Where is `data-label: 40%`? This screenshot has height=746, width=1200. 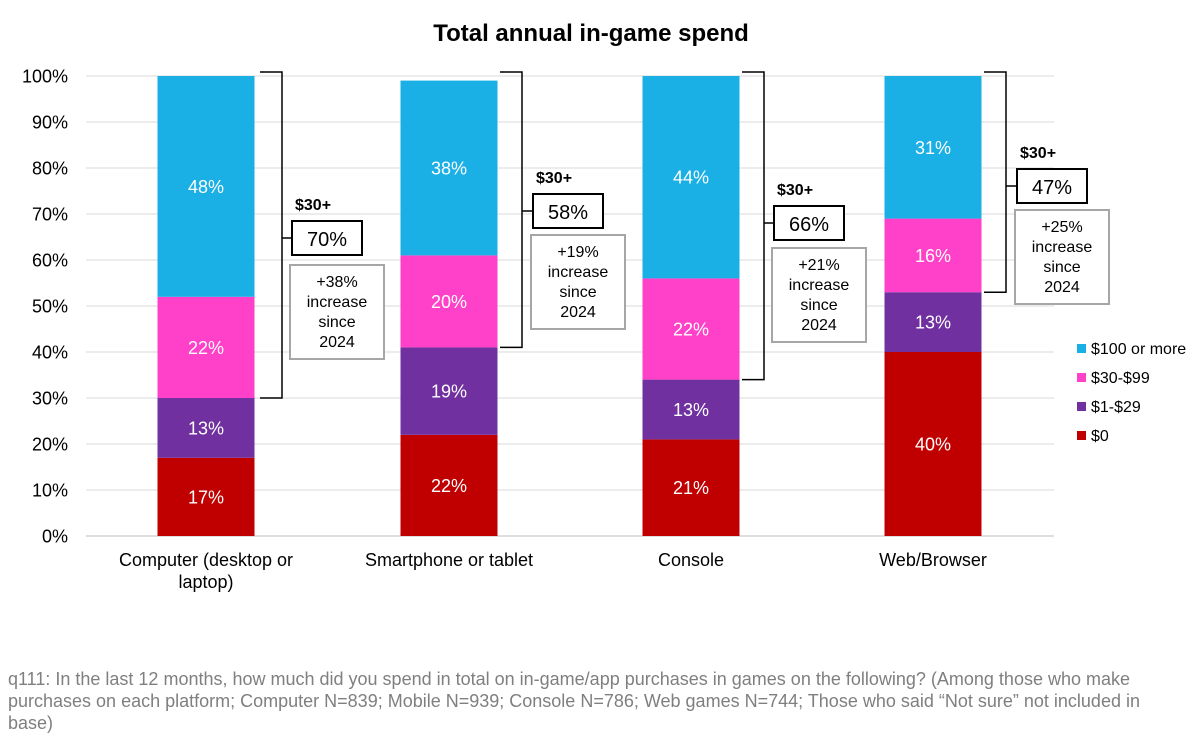 data-label: 40% is located at coordinates (933, 445).